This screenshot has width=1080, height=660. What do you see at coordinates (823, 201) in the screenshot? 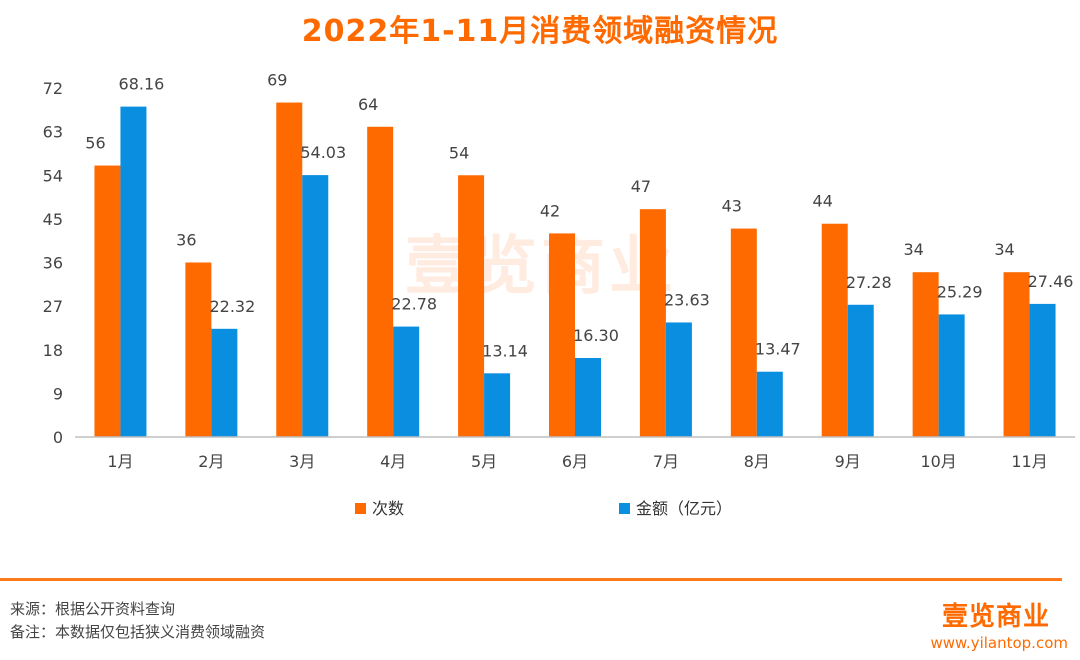
I see `data-label: 44` at bounding box center [823, 201].